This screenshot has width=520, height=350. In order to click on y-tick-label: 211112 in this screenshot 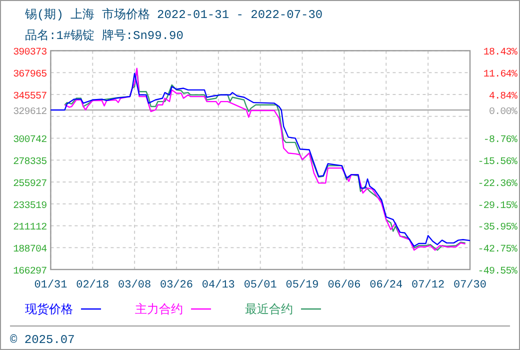, I will do `click(30, 228)`.